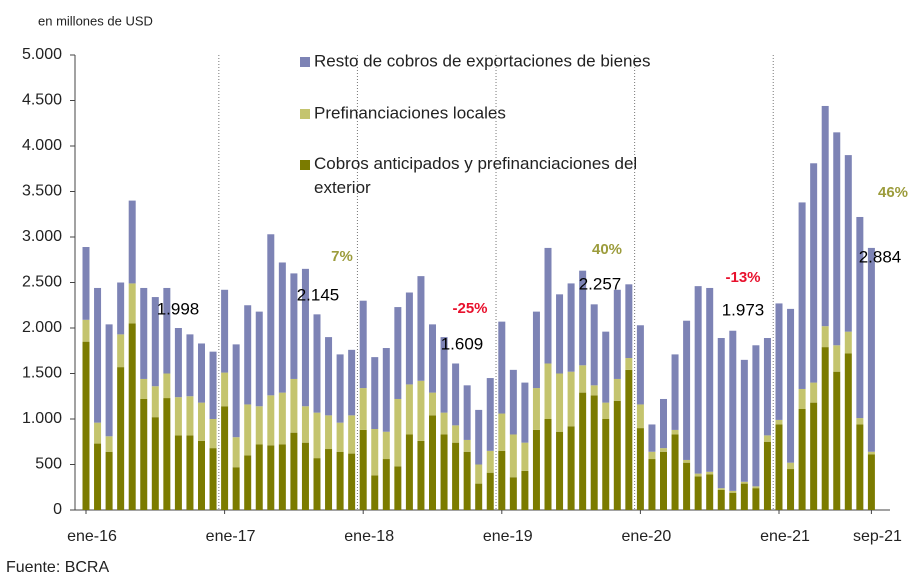 The width and height of the screenshot is (912, 579). What do you see at coordinates (469, 308) in the screenshot?
I see `annotation: -25%` at bounding box center [469, 308].